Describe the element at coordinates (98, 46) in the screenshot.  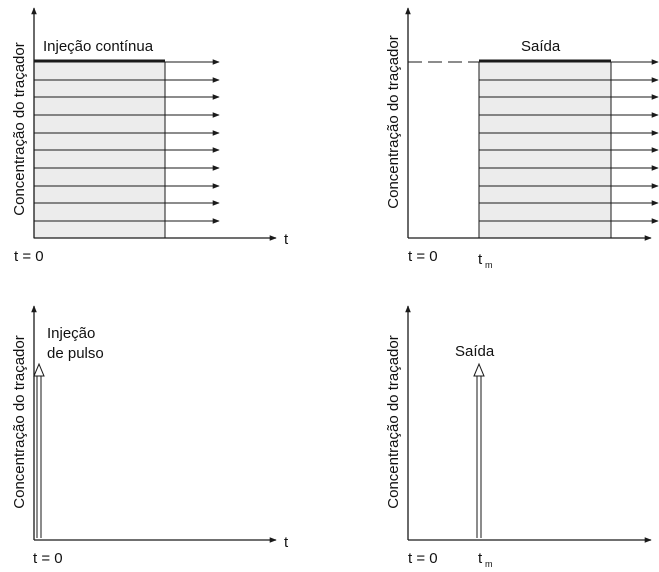
I see `annotation-line-1: Injeção contínua` at that location.